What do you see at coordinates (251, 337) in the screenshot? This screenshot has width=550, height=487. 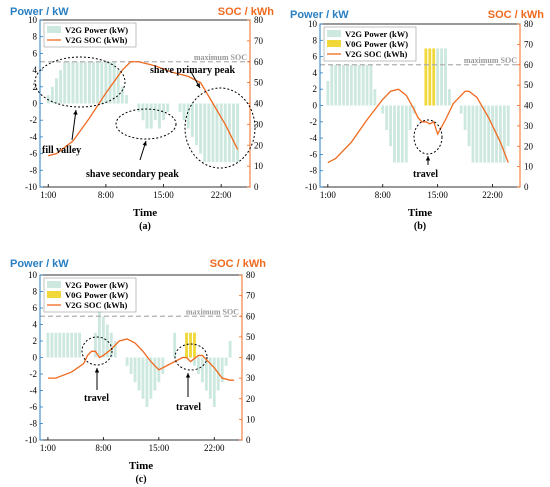 I see `y-right-tick-label: 50` at bounding box center [251, 337].